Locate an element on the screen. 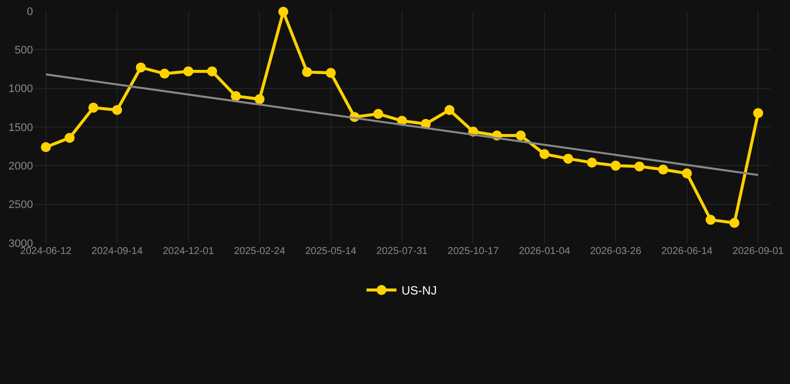  y-tick-label: 2000 is located at coordinates (20, 166).